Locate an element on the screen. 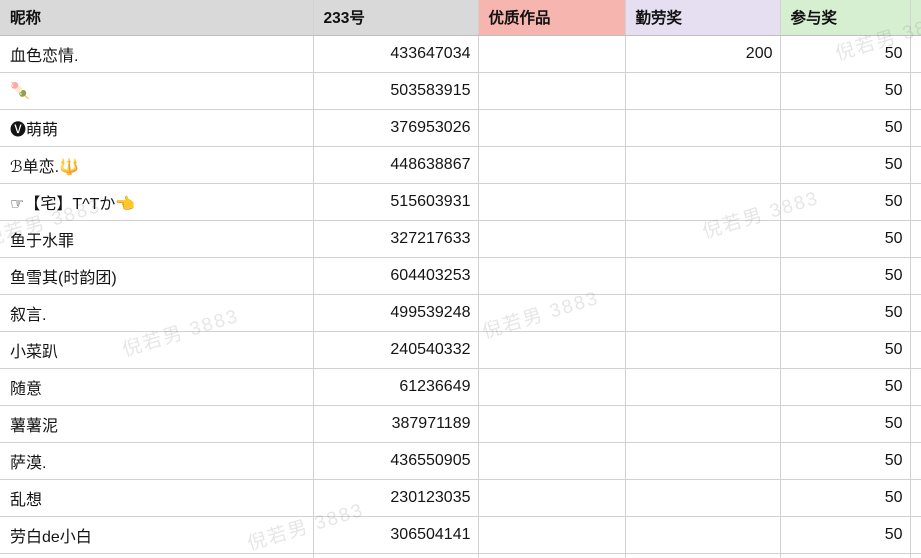  header-row: 昵称 233号 优质作品 勤劳奖 参与奖 is located at coordinates (460, 18).